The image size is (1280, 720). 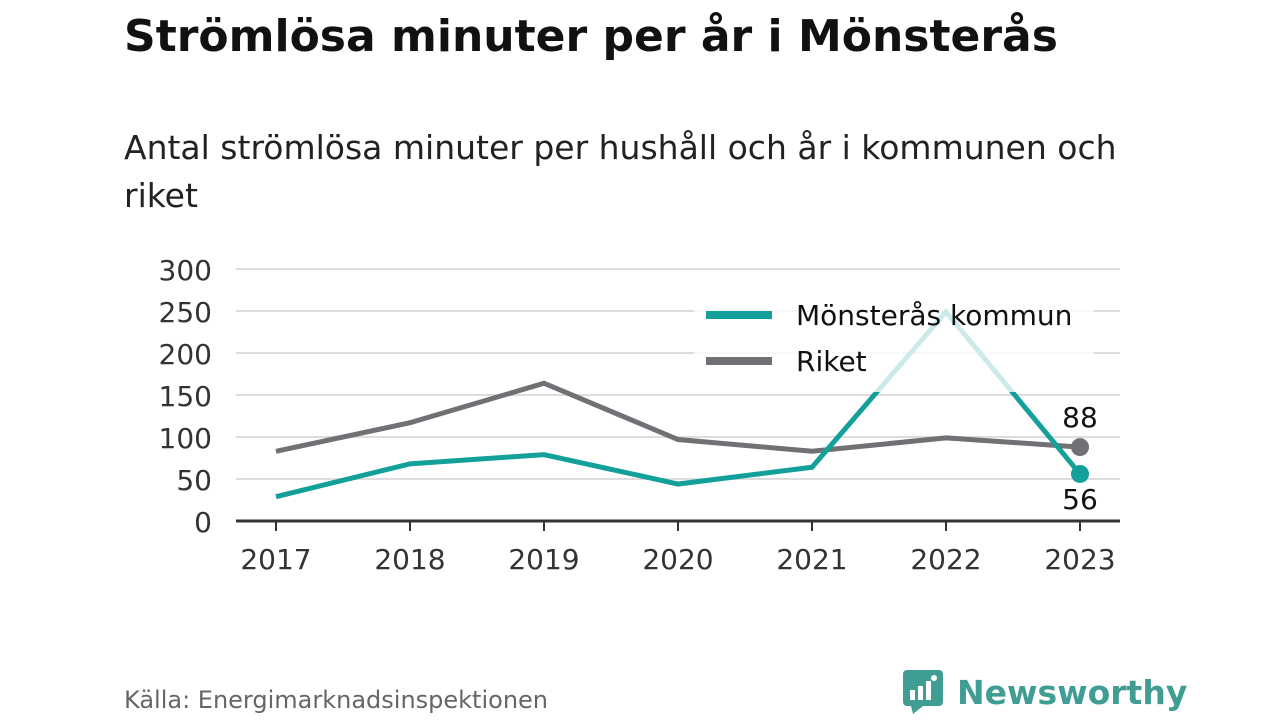 I want to click on y-tick-label: 0, so click(x=203, y=522).